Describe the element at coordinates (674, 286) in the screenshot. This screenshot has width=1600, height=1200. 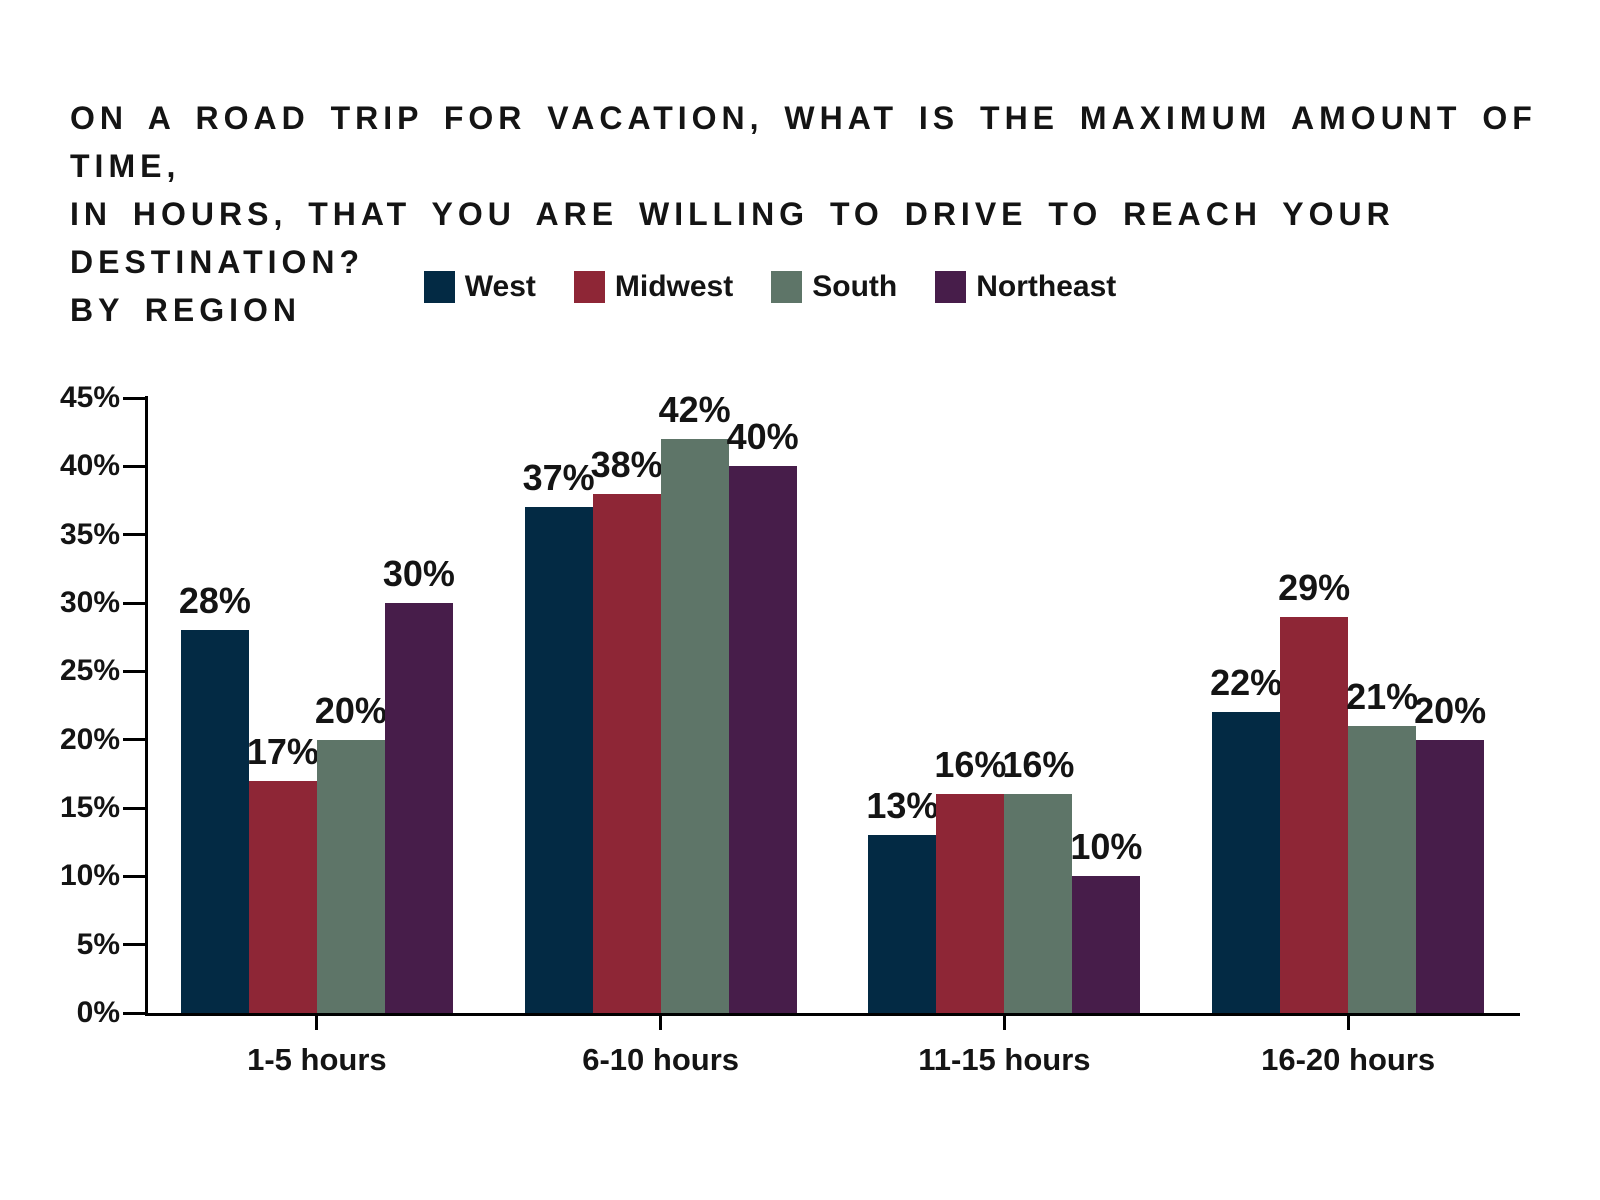
I see `legend-label-midwest: Midwest` at that location.